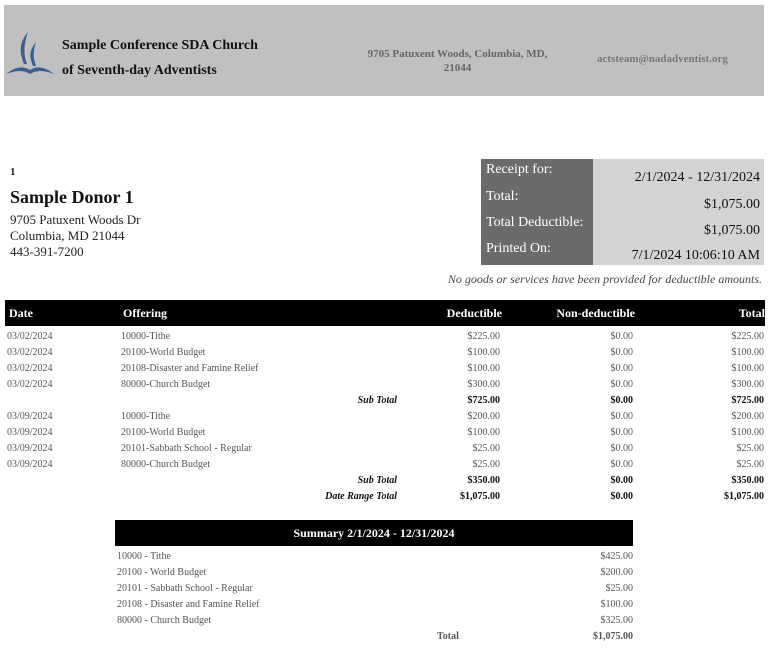 This screenshot has width=768, height=648. I want to click on table-row: 03/02/2024 10000-Tithe $225.00 $0.00 $225.00, so click(385, 336).